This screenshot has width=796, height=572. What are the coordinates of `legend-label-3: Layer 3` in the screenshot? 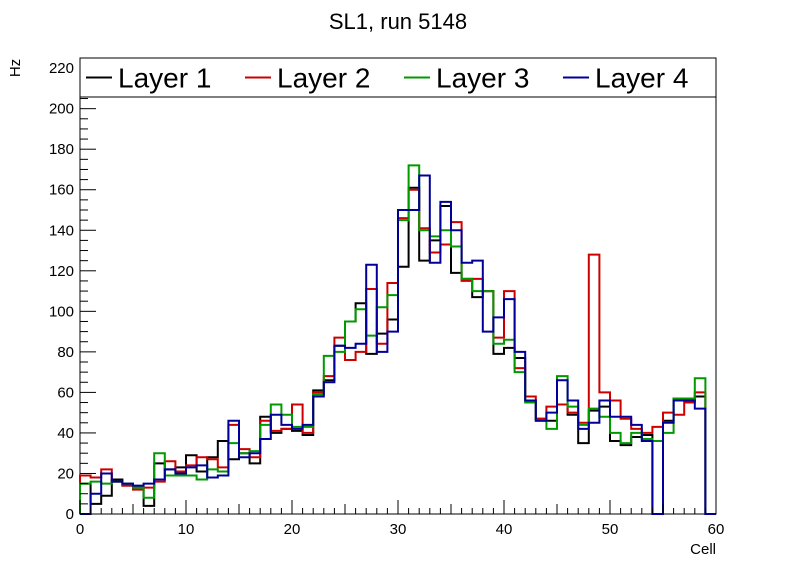 It's located at (482, 78).